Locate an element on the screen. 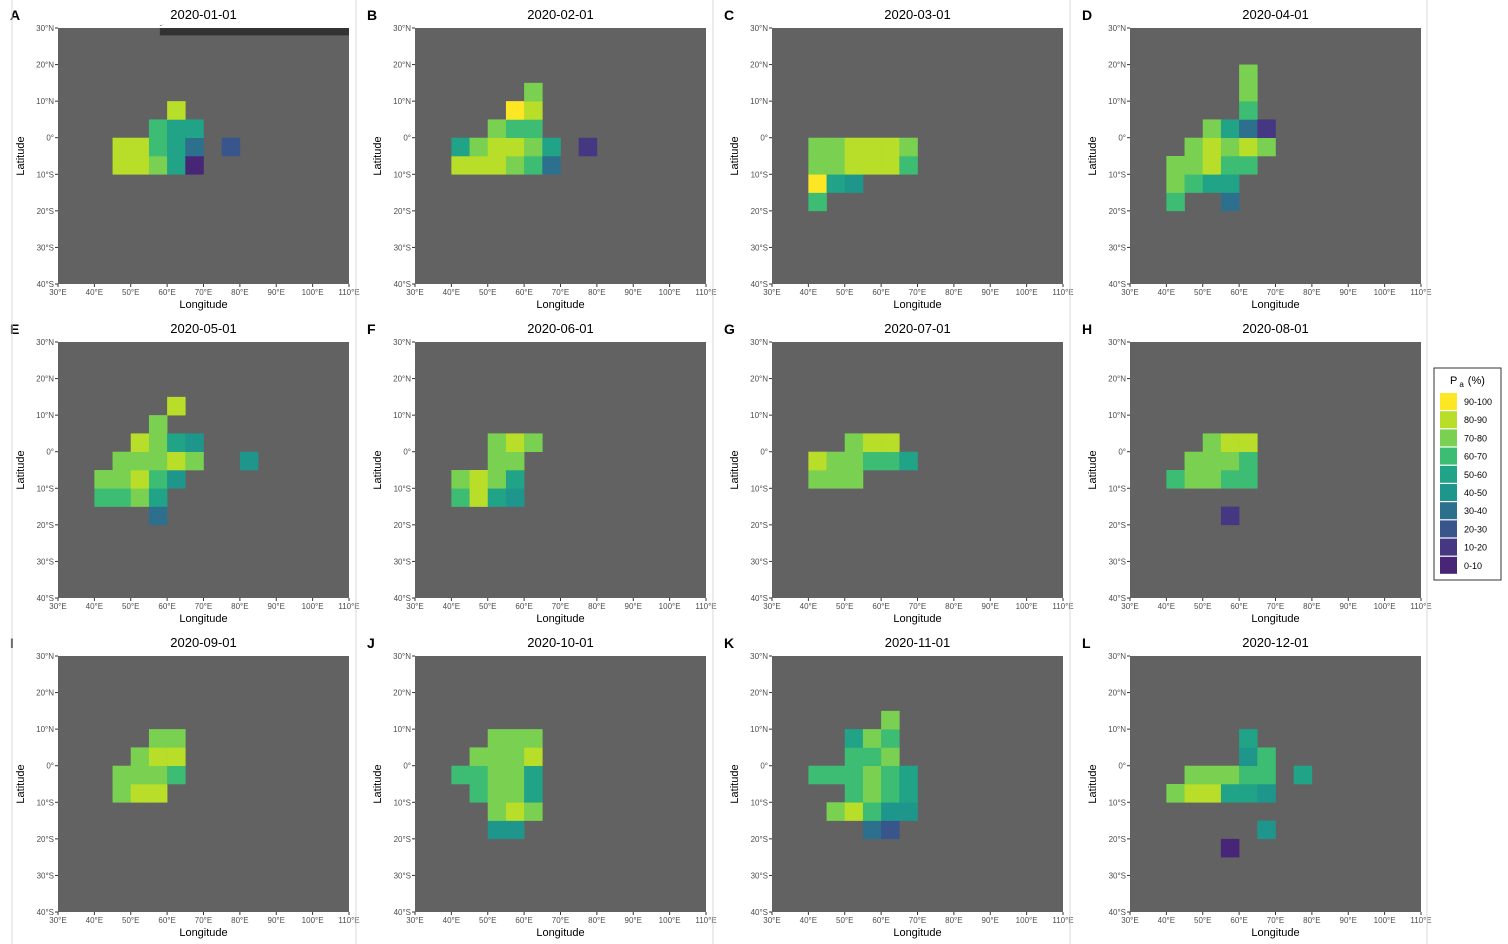 This screenshot has width=1508, height=944. x-tick-label: 110°E is located at coordinates (1420, 606).